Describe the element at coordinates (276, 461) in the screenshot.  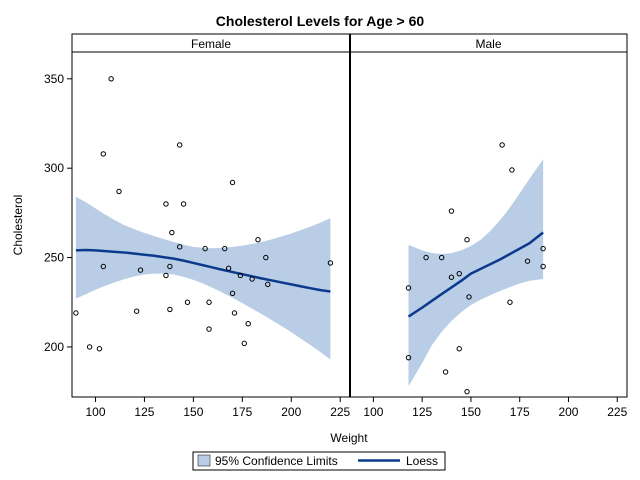
I see `legend-label-confidence: 95% Confidence Limits` at that location.